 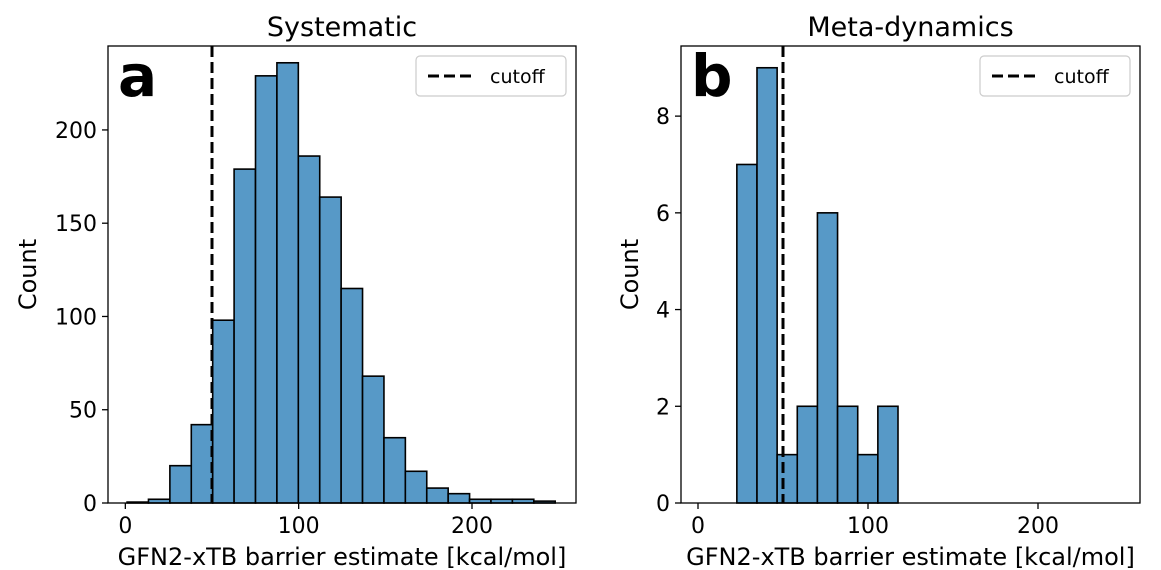 I want to click on panel-letter: b, so click(x=712, y=76).